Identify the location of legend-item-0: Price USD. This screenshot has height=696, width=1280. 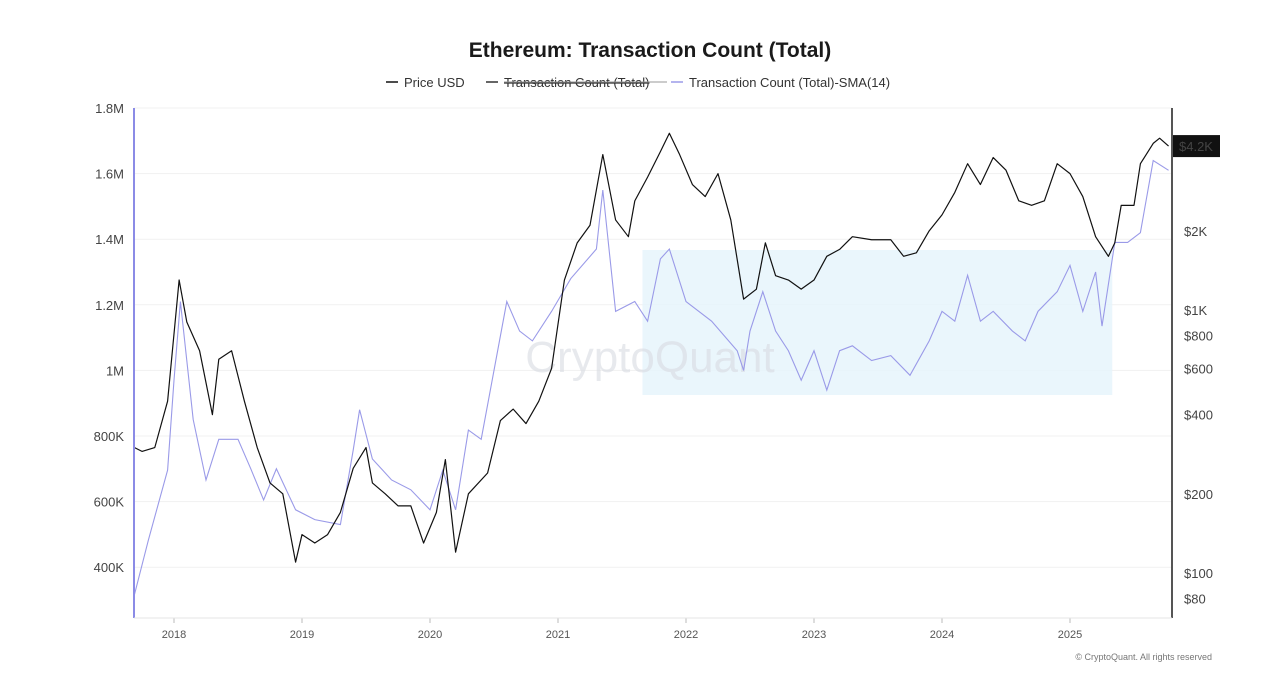
(434, 82).